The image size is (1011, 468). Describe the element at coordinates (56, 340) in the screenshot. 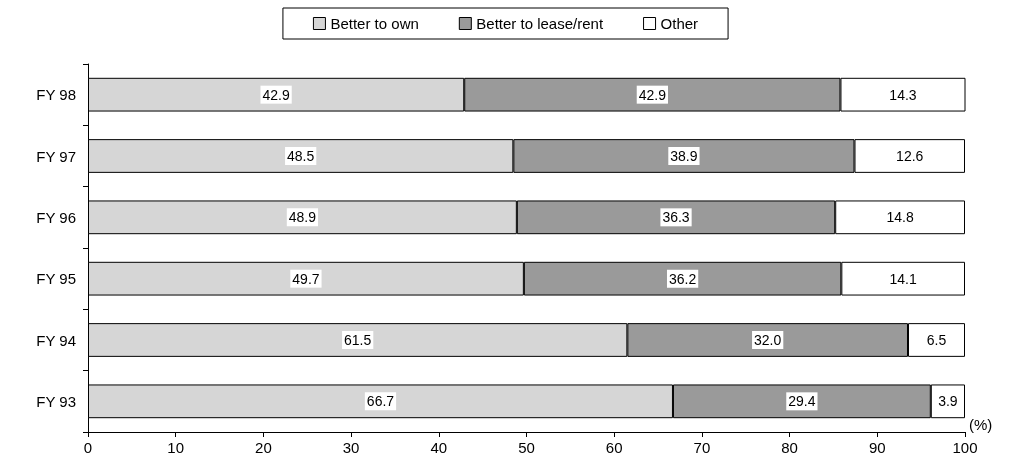

I see `y-tick-label: FY 94` at that location.